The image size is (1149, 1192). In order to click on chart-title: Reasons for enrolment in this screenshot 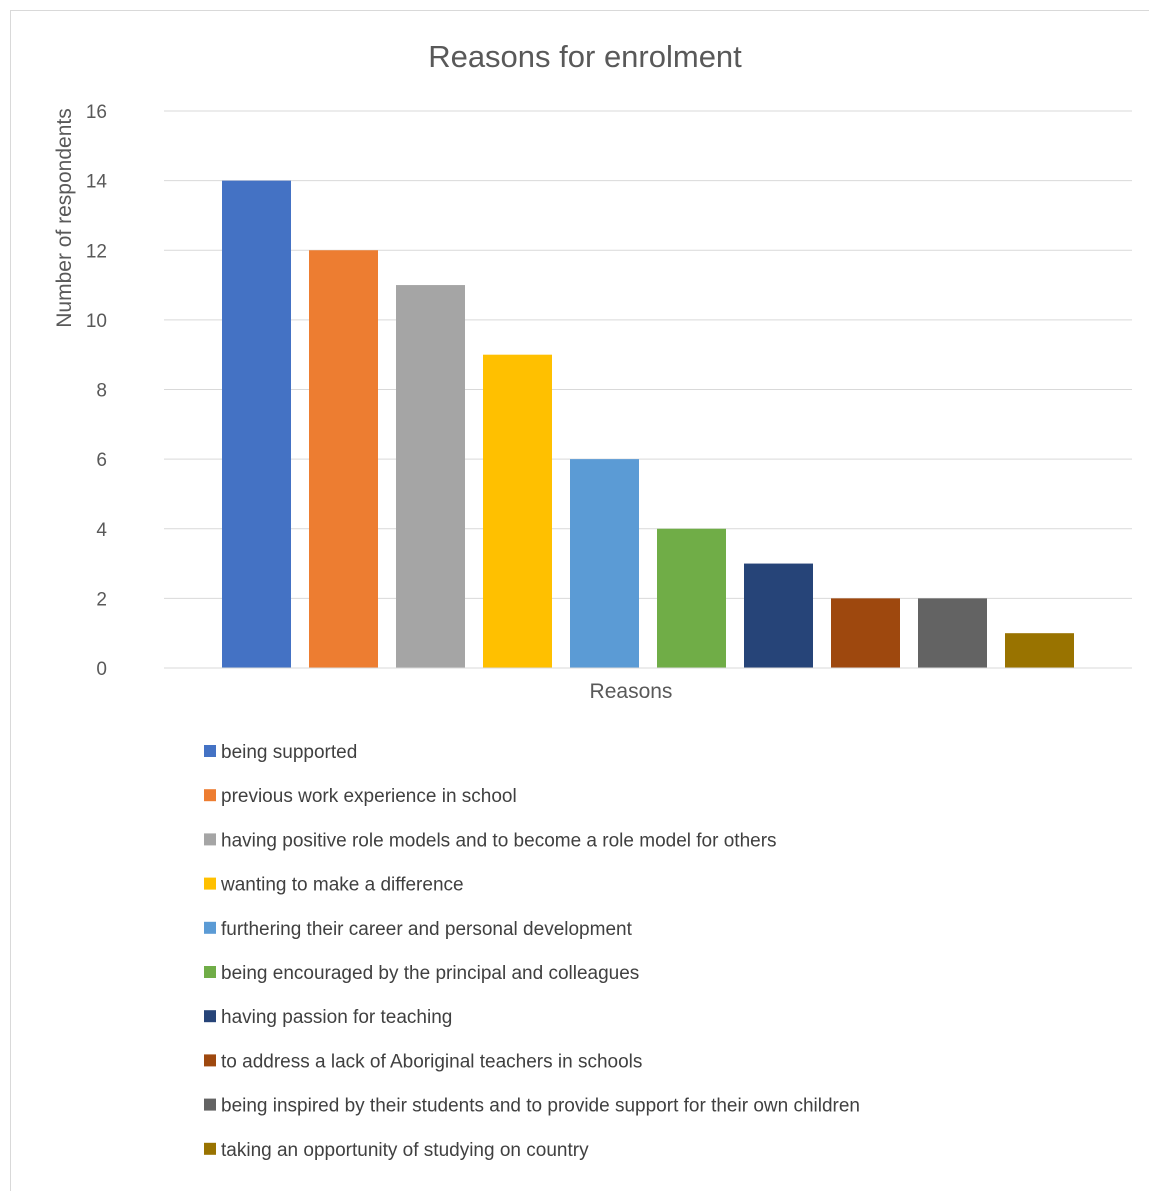, I will do `click(585, 56)`.